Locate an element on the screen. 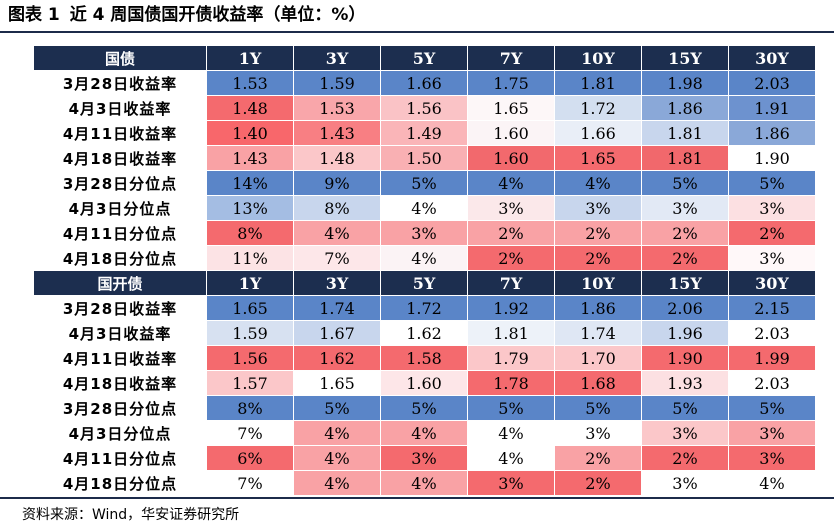  column-header: 15Y is located at coordinates (685, 58).